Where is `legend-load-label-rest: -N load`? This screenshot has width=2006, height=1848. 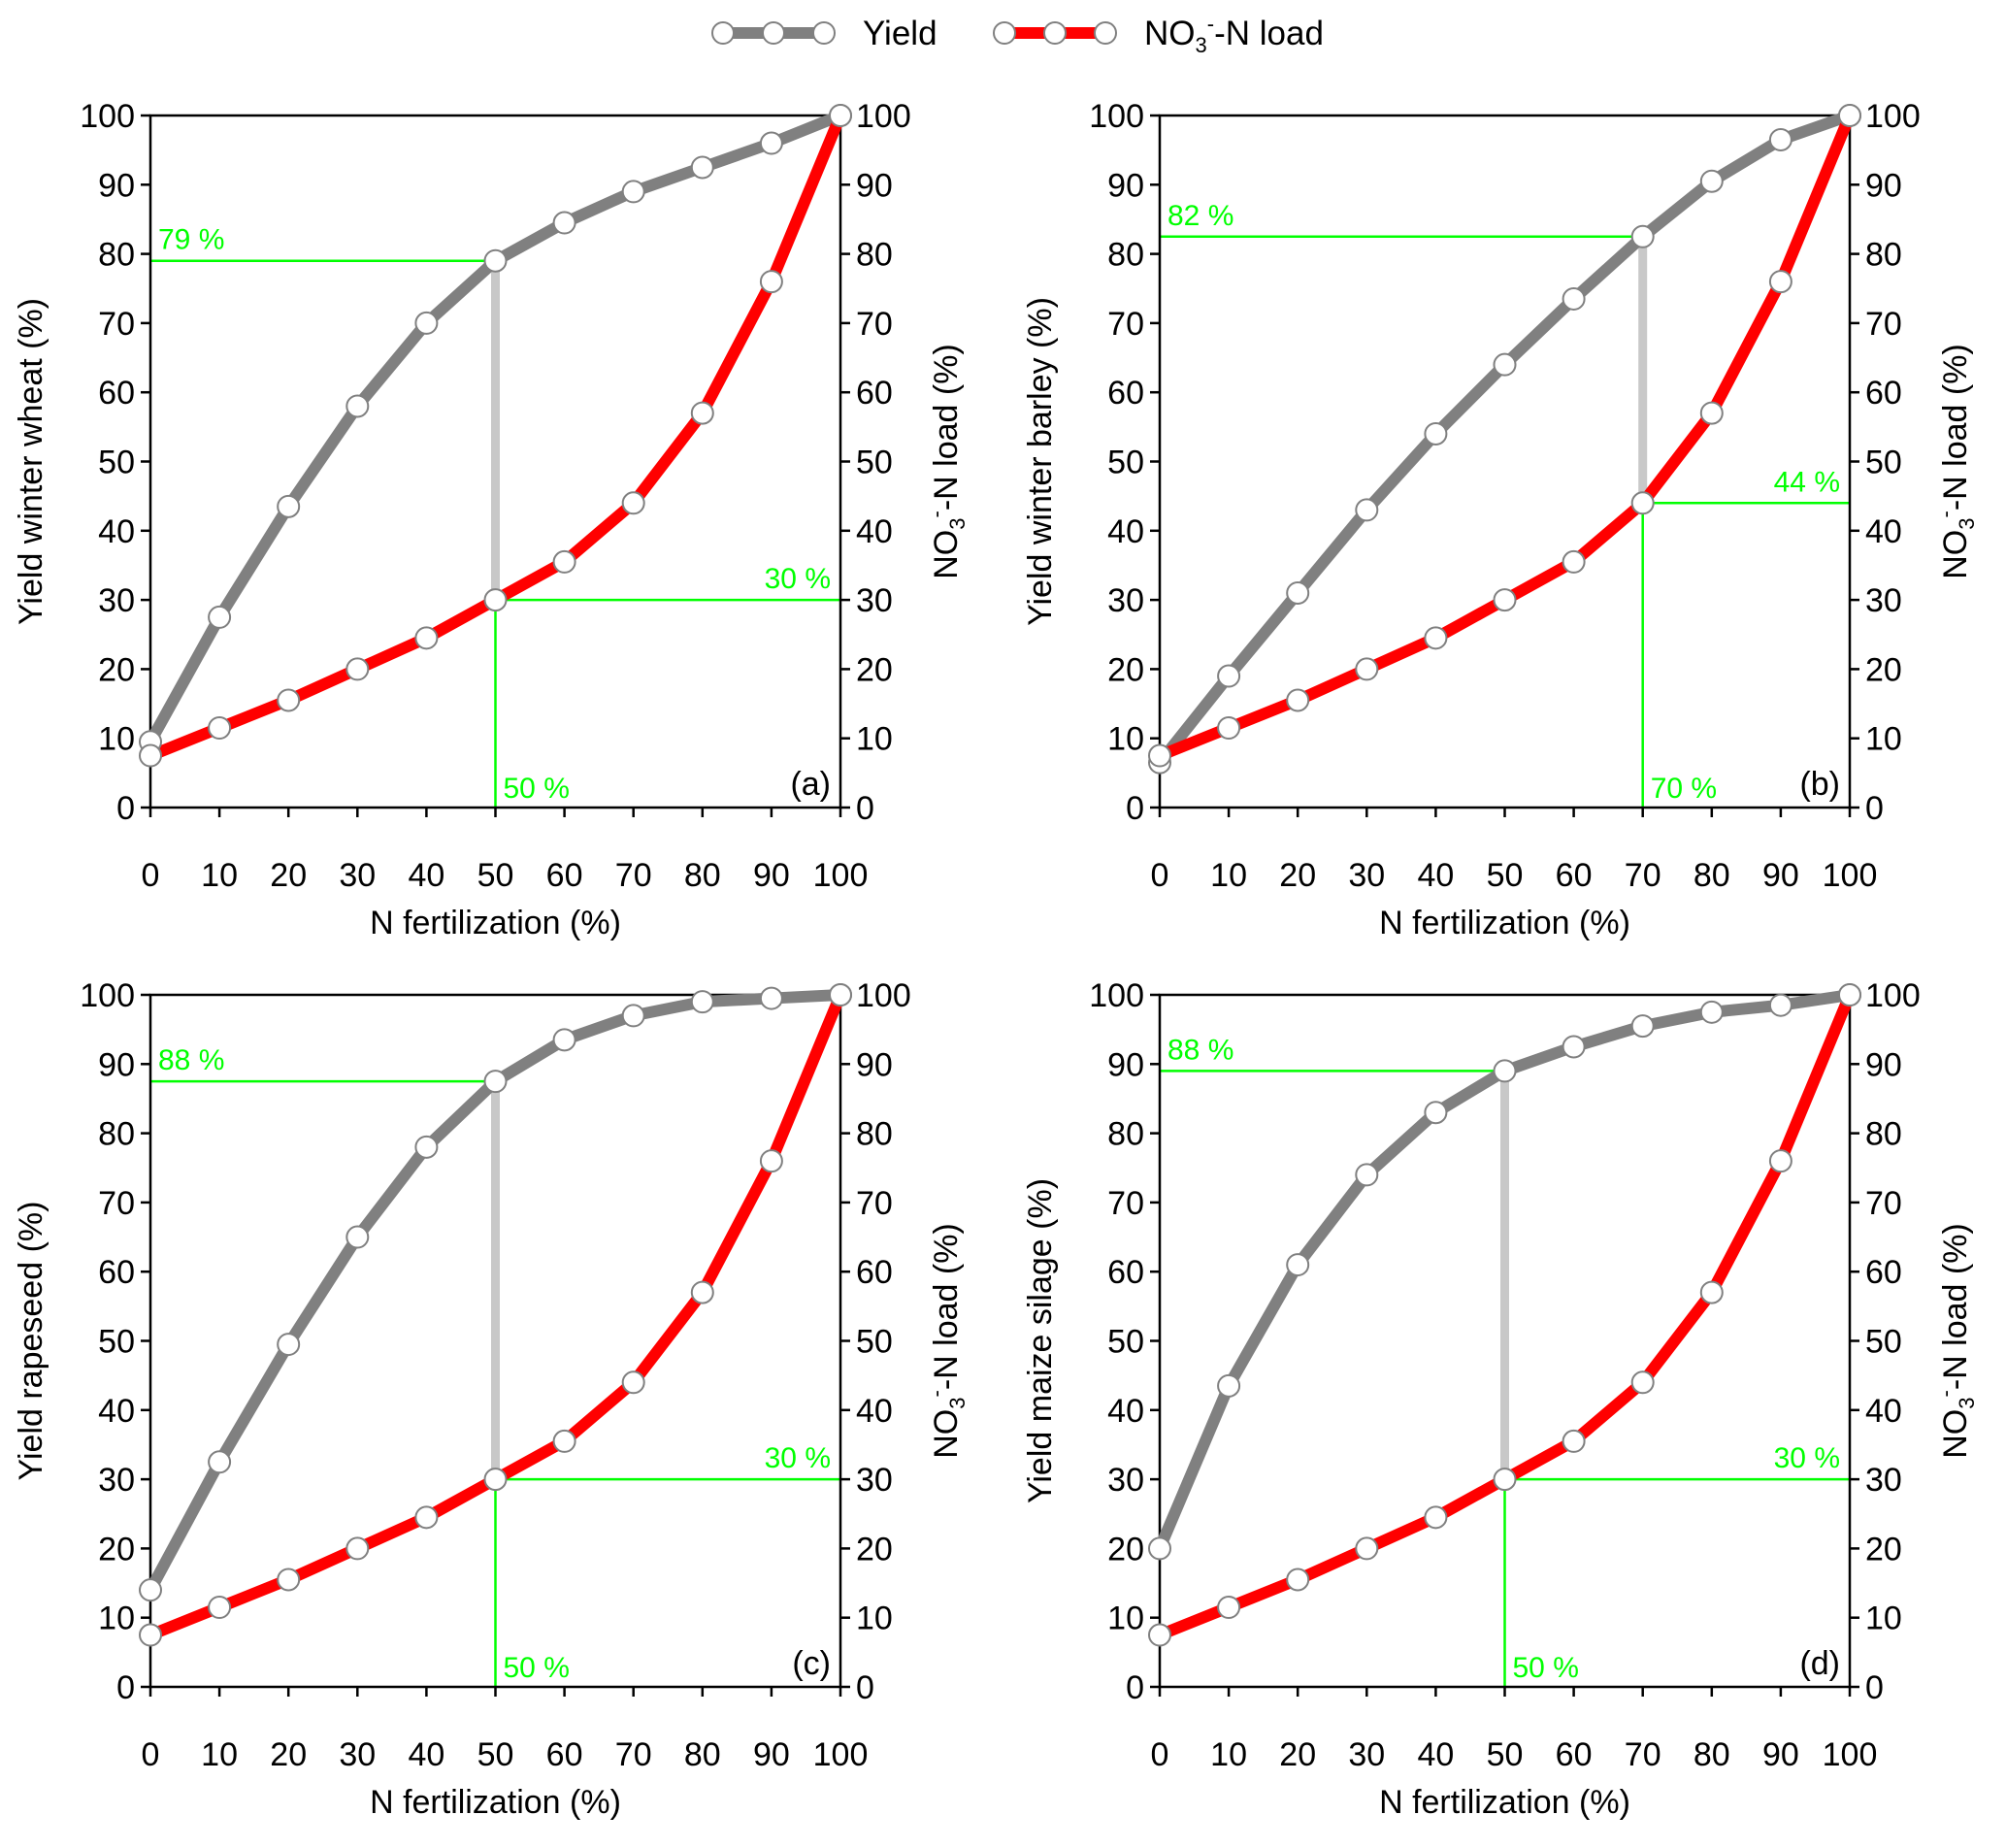
legend-load-label-rest: -N load is located at coordinates (1269, 33).